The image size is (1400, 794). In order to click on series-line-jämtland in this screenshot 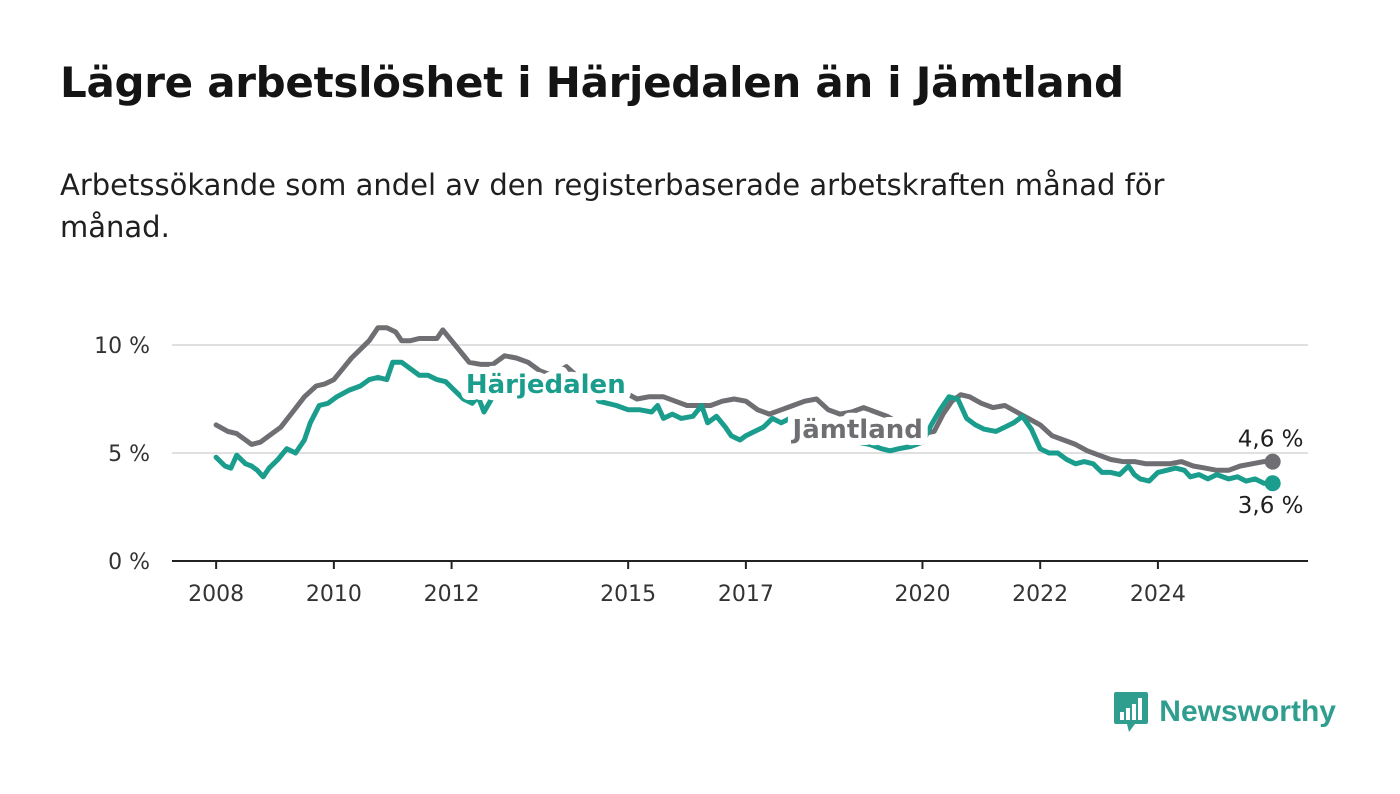, I will do `click(744, 399)`.